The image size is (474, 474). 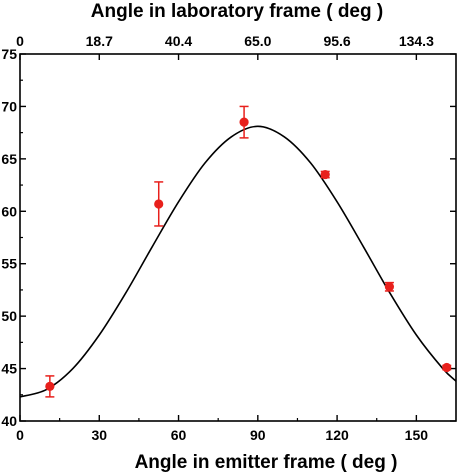 I want to click on x-axis-title: Angle in emitter frame ( deg ), so click(x=266, y=462).